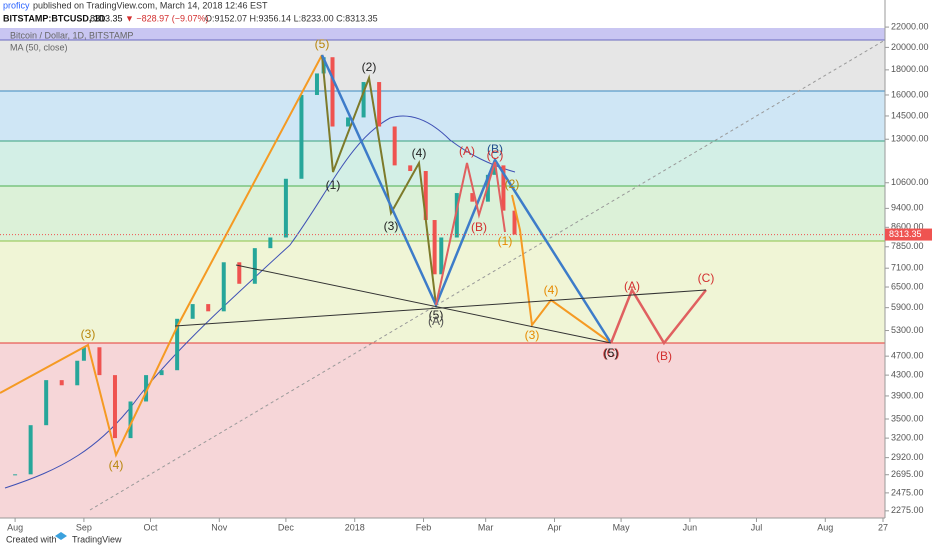 The width and height of the screenshot is (932, 550). What do you see at coordinates (910, 139) in the screenshot?
I see `y-tick-label: 13000.00` at bounding box center [910, 139].